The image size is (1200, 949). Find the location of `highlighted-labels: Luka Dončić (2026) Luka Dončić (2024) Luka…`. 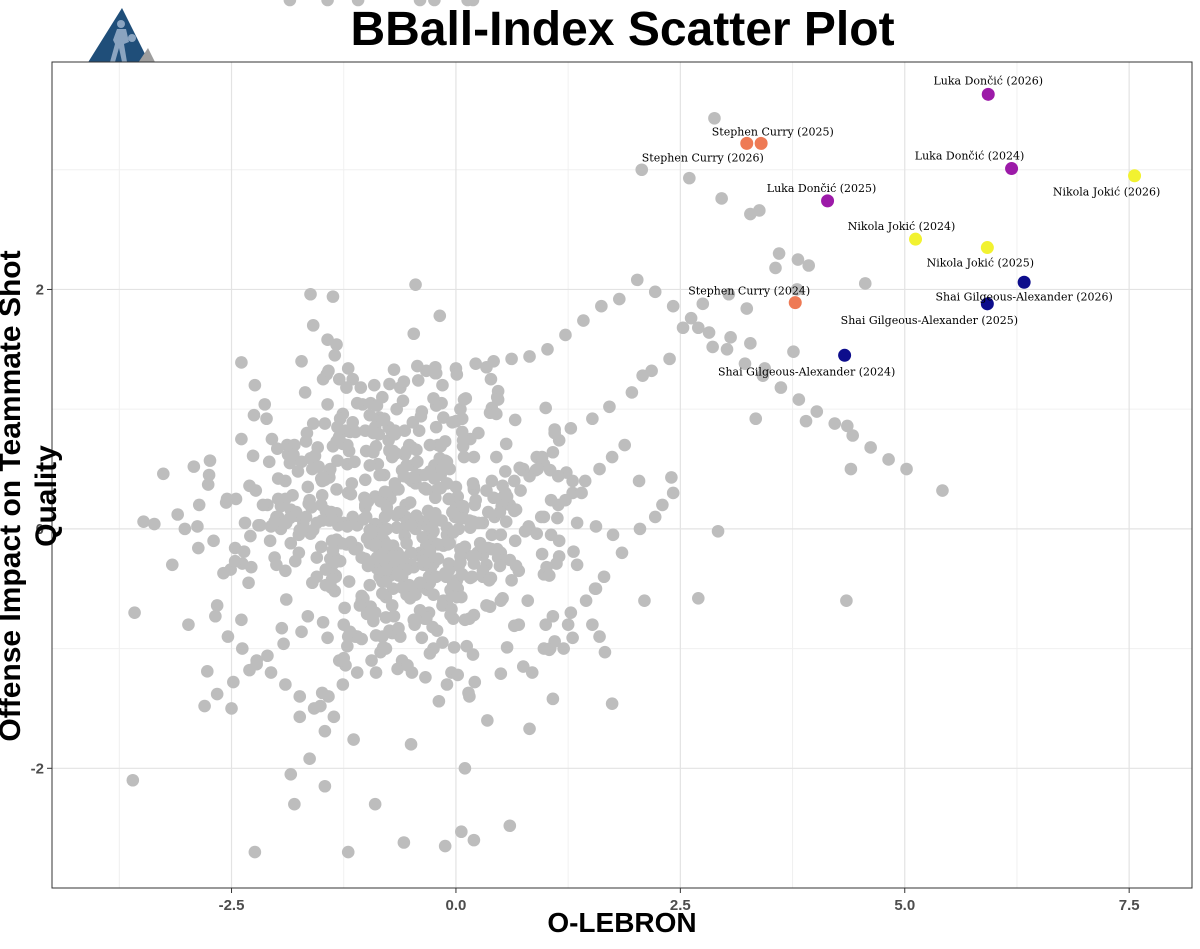

highlighted-labels: Luka Dončić (2026) Luka Dončić (2024) Luka… is located at coordinates (901, 226).